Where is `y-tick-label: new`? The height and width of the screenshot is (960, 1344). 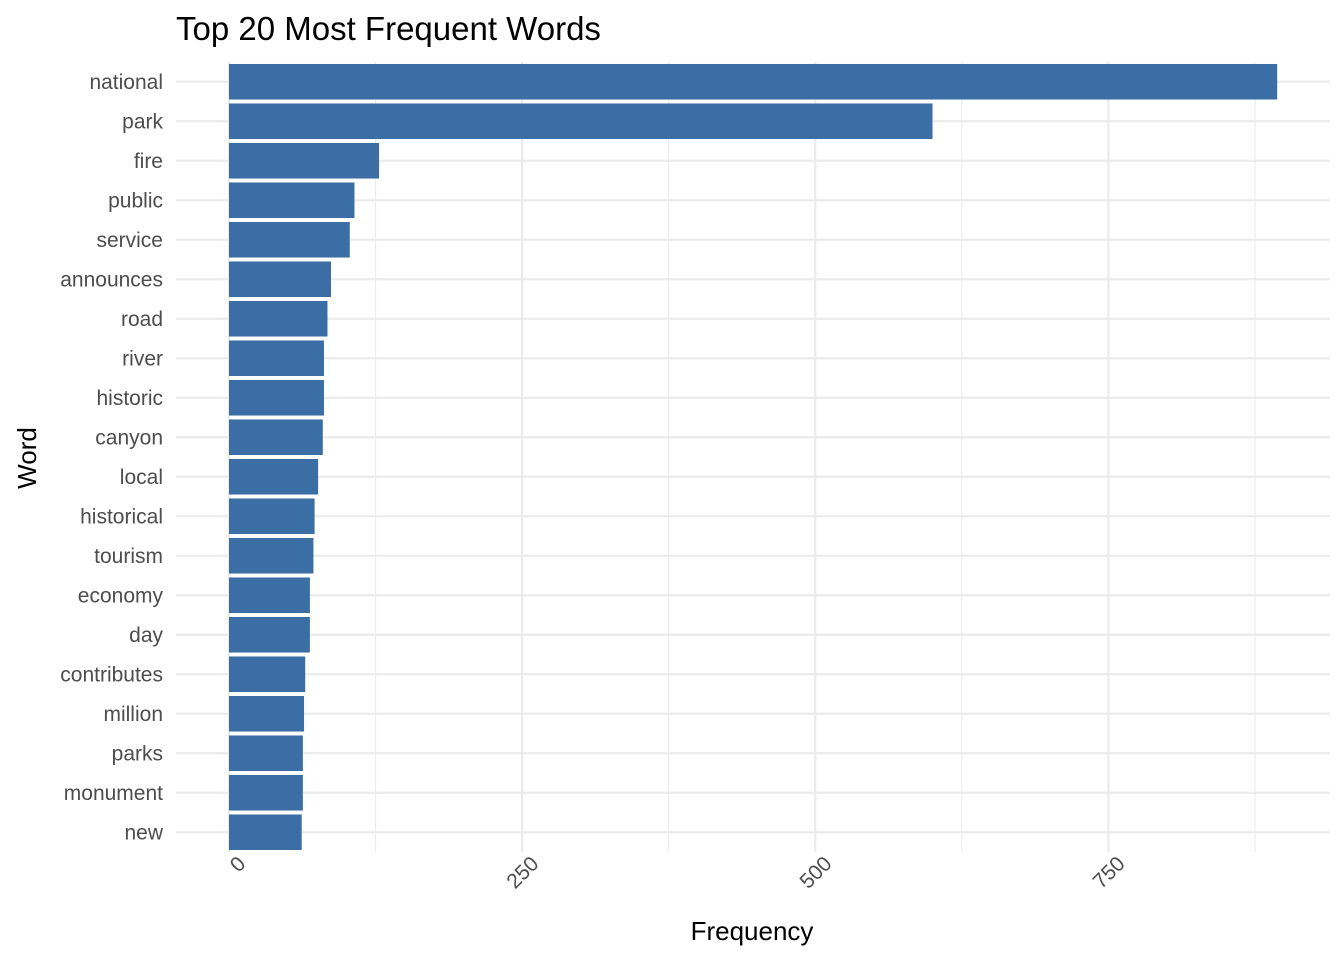 y-tick-label: new is located at coordinates (143, 832).